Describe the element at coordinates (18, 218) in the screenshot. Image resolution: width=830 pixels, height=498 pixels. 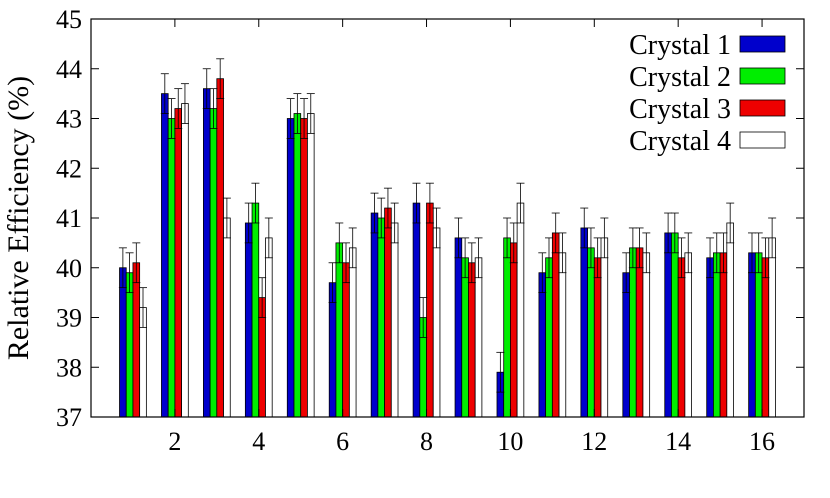
I see `y-axis-title: Relative Efficiency (%)` at that location.